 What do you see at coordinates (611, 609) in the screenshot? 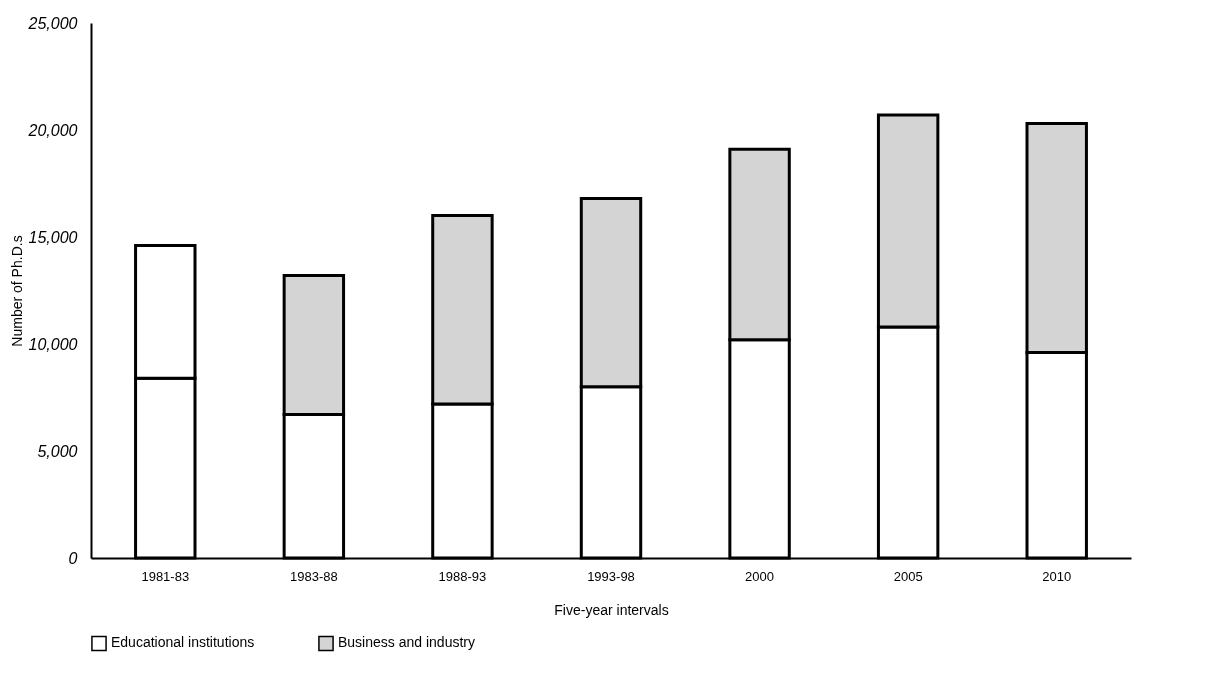
I see `x-axis-title: Five-year intervals` at bounding box center [611, 609].